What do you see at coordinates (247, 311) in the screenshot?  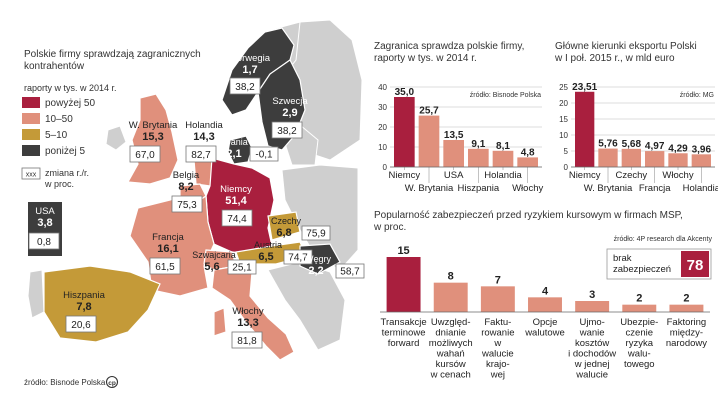 I see `region-name-wlochy: Włochy` at bounding box center [247, 311].